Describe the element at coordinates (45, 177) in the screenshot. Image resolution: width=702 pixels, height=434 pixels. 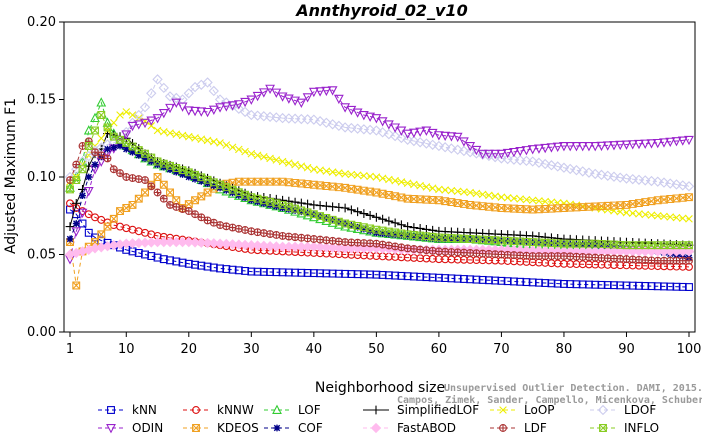
I see `y-axis: 0.00 0.05 0.10 0.15 0.20` at that location.